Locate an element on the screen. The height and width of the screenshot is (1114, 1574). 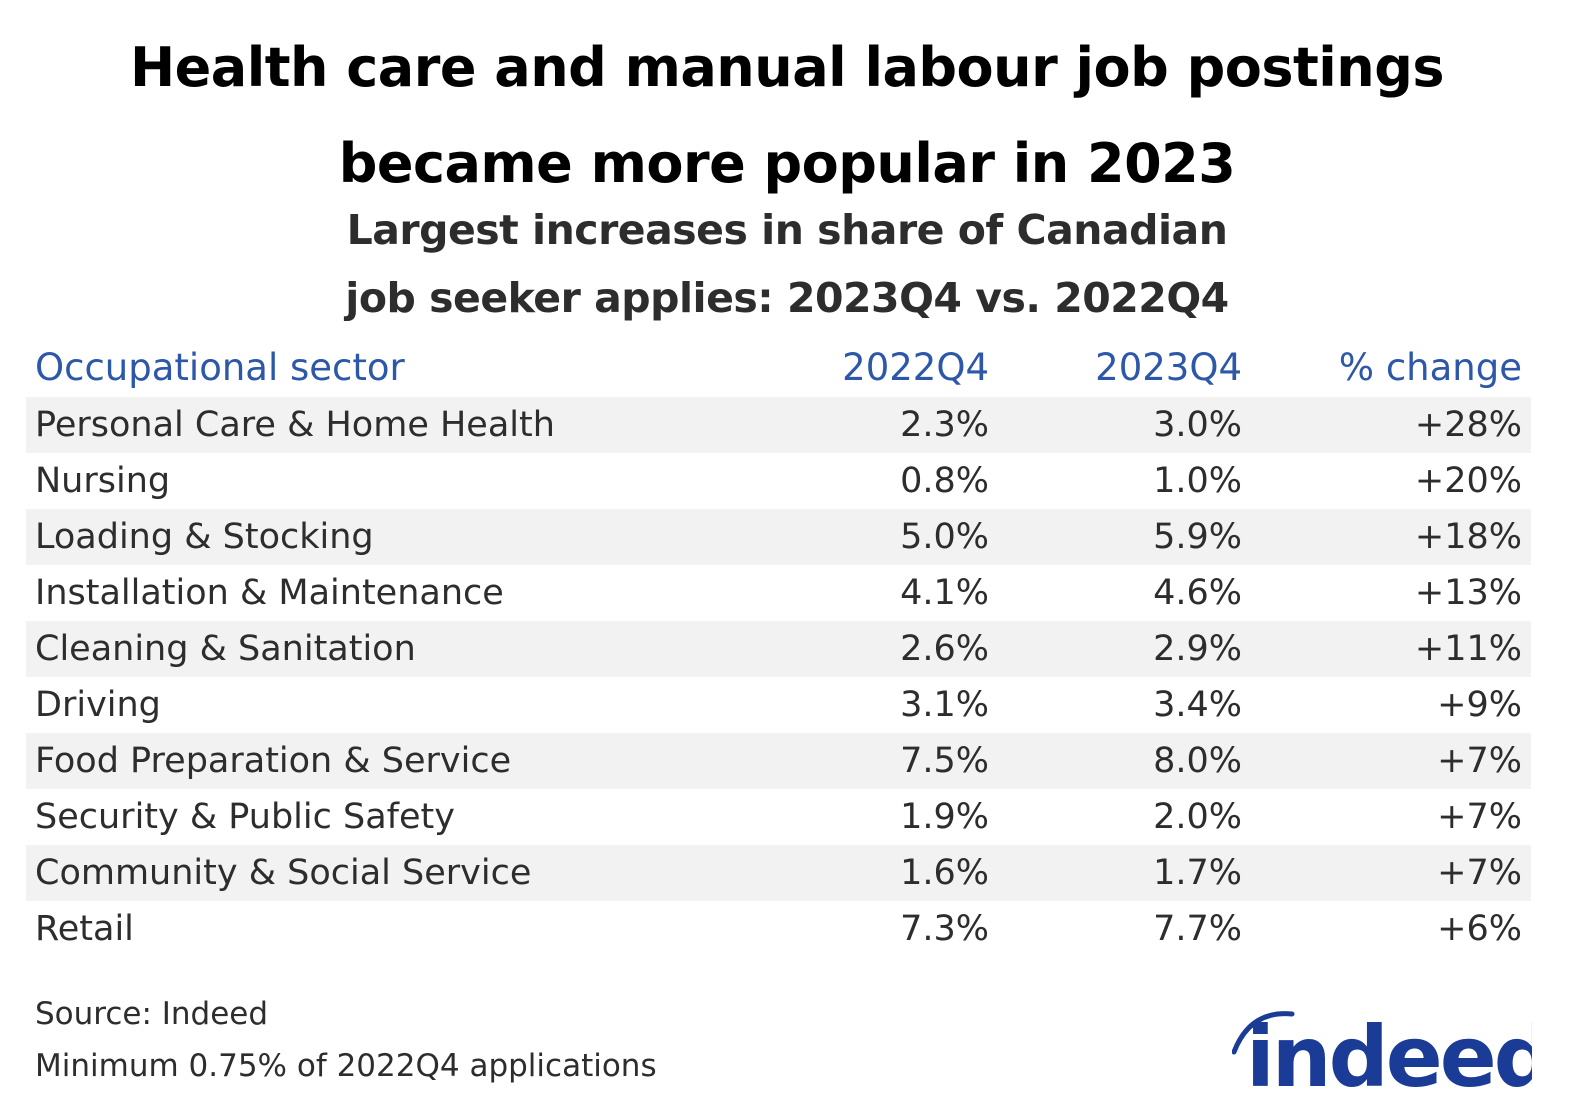
table-row: Food Preparation & Service 7.5% 8.0% +7% is located at coordinates (778, 761).